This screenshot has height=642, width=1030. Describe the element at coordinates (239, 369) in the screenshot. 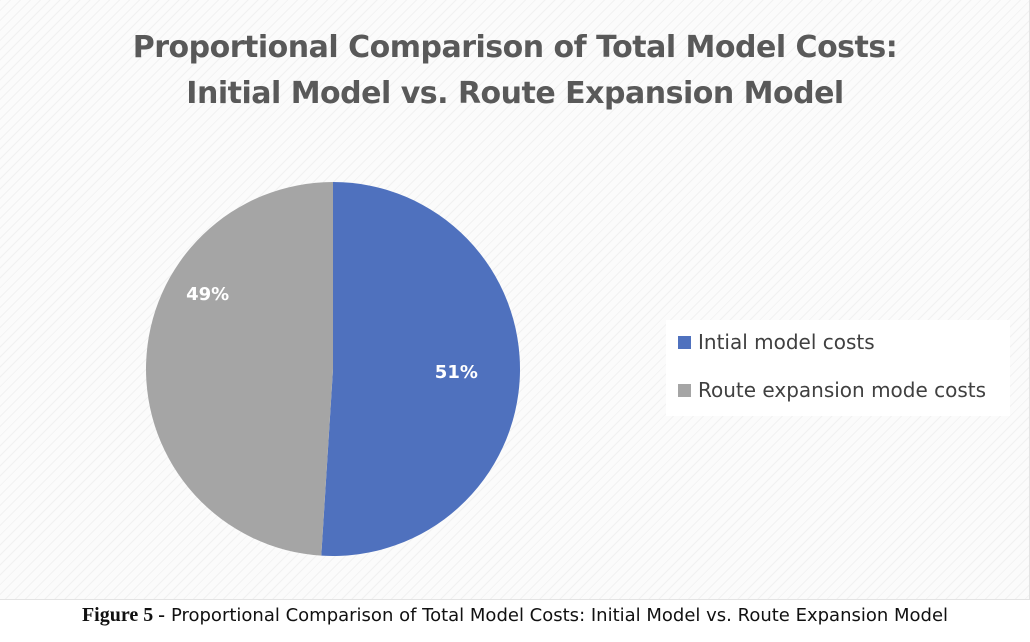

I see `pie-slice-route` at that location.